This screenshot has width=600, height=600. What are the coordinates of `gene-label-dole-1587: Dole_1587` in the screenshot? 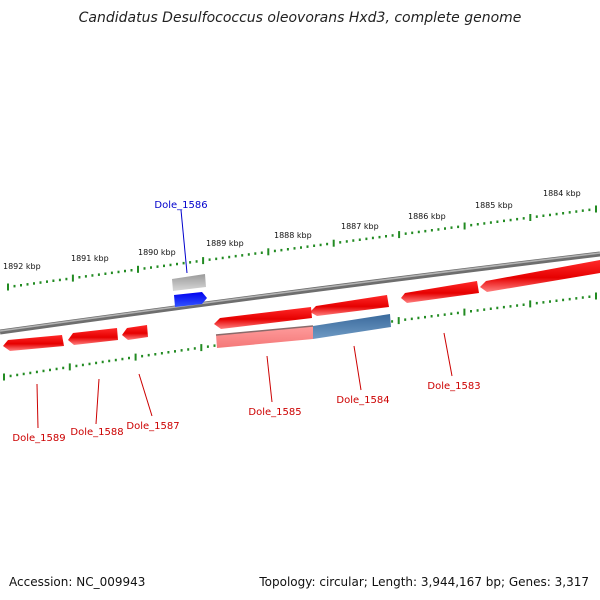 It's located at (152, 426).